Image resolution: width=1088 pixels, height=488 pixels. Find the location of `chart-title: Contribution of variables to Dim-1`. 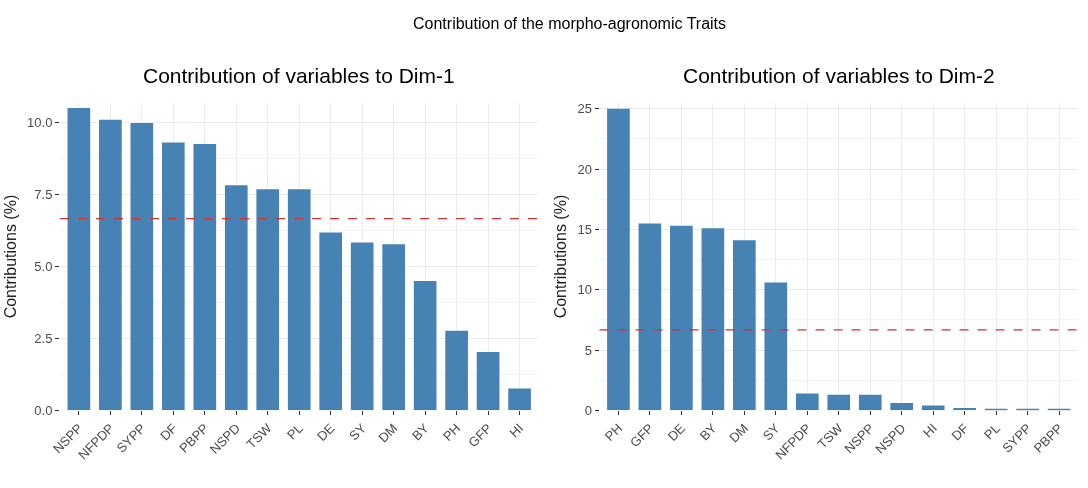

chart-title: Contribution of variables to Dim-1 is located at coordinates (299, 75).